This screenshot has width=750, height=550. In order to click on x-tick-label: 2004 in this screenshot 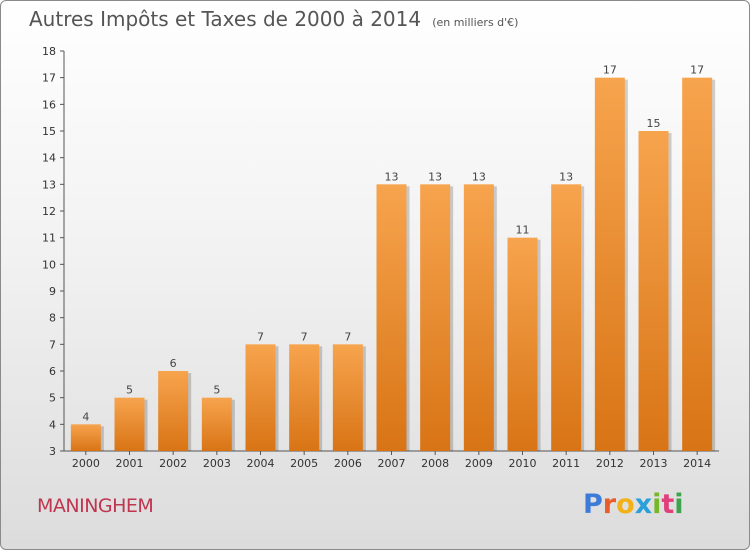, I will do `click(261, 463)`.